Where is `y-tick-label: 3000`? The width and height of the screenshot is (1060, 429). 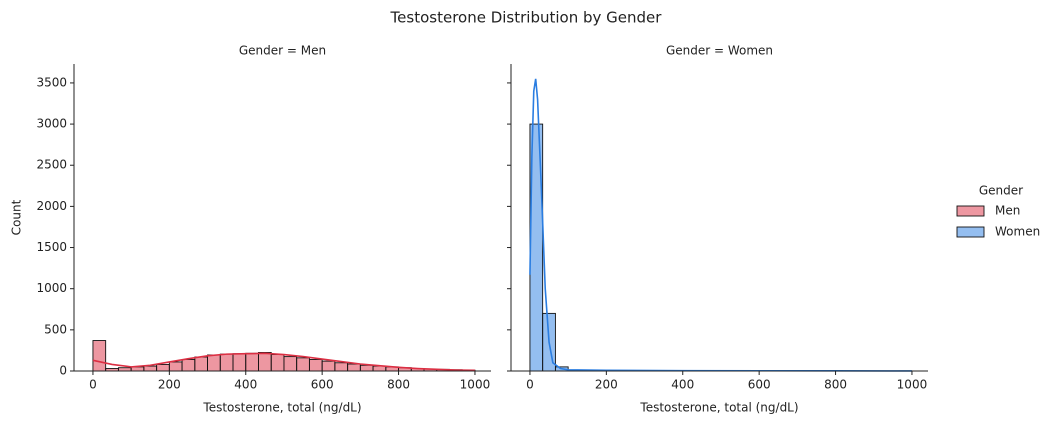
y-tick-label: 3000 is located at coordinates (51, 124).